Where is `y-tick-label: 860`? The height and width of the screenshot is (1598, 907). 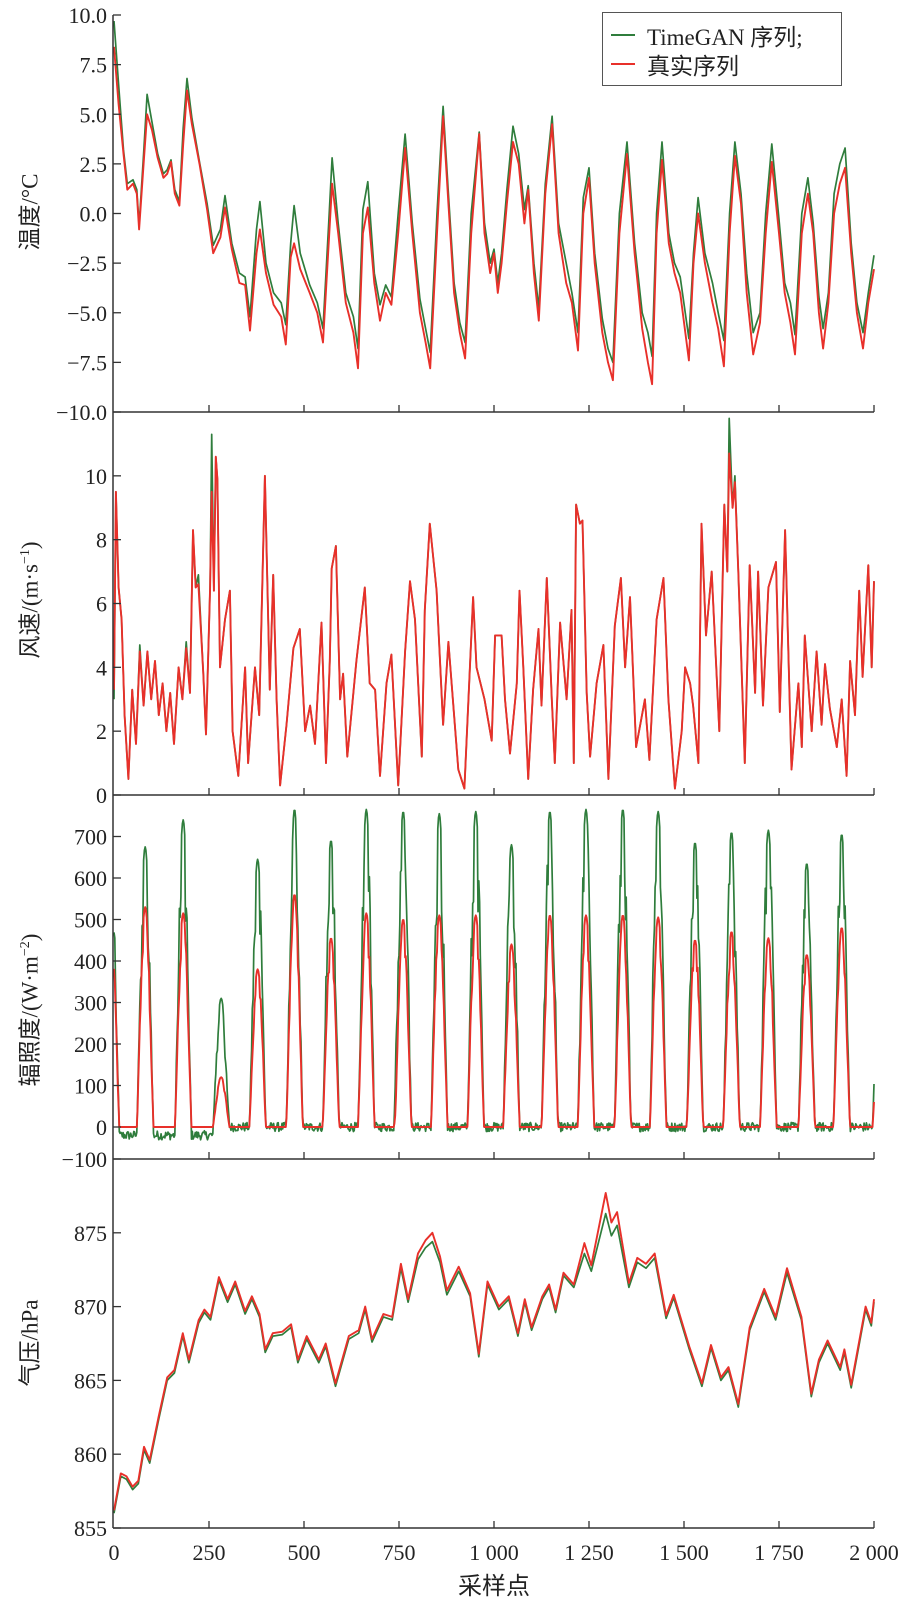
y-tick-label: 860 is located at coordinates (90, 1454).